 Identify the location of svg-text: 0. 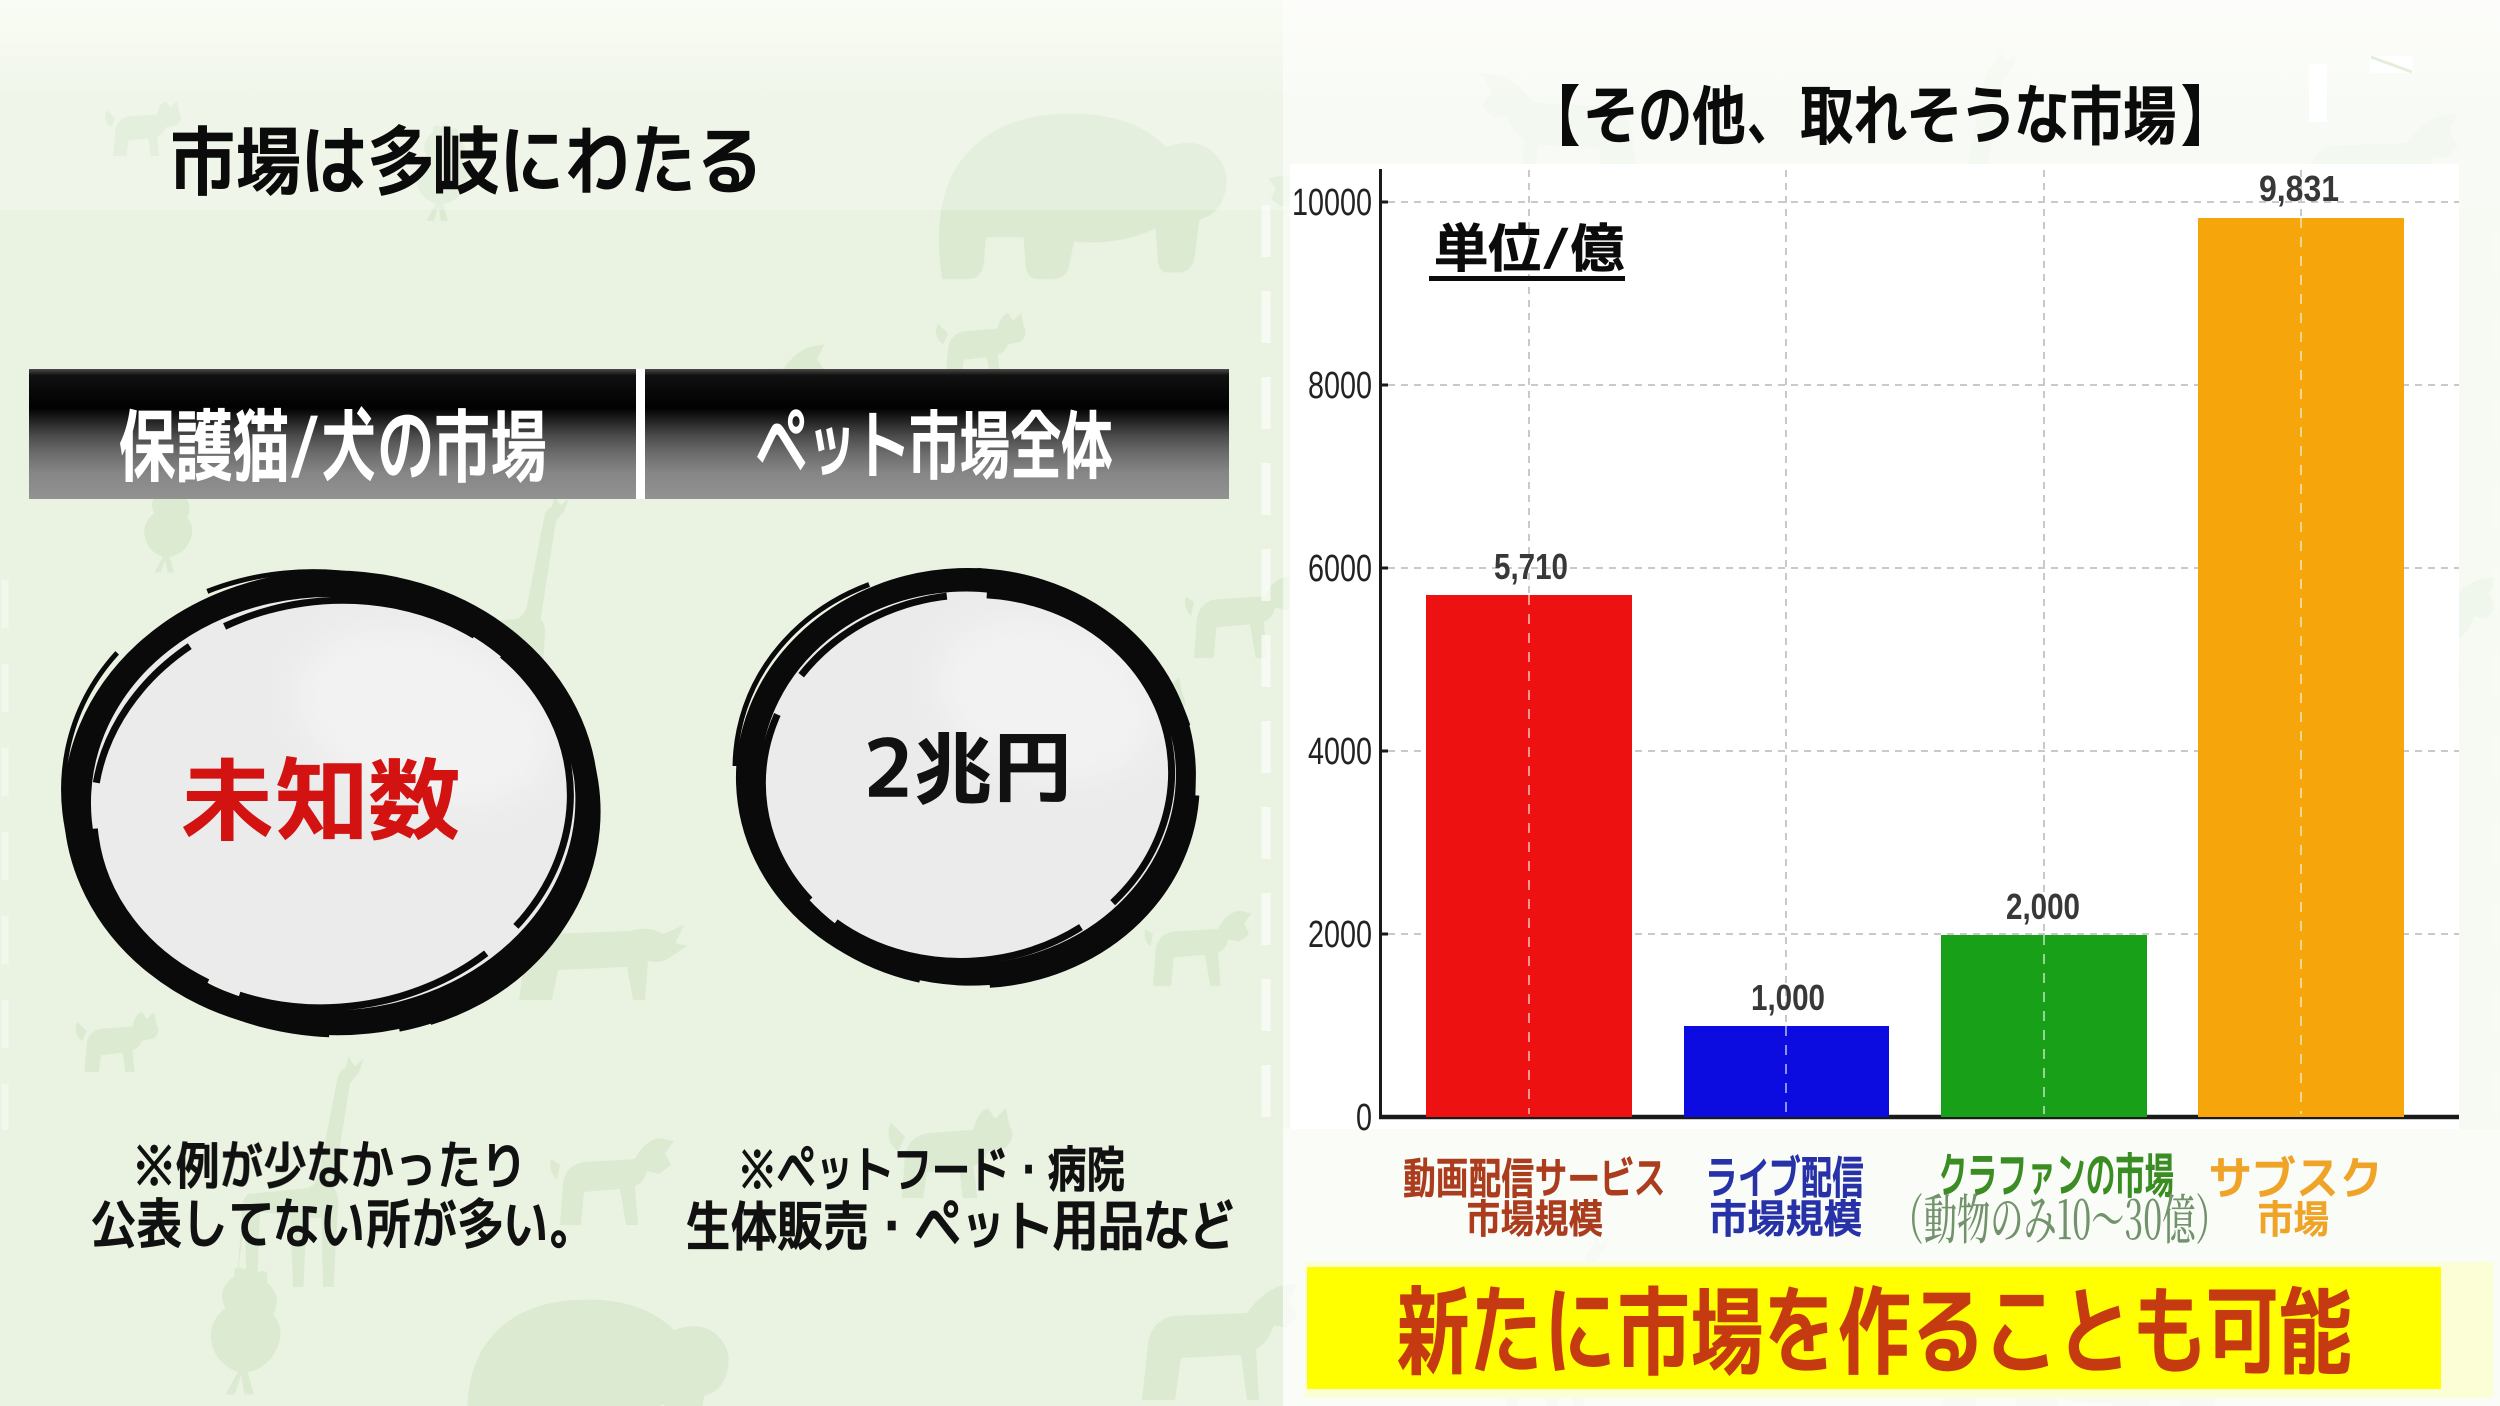
(1364, 1118).